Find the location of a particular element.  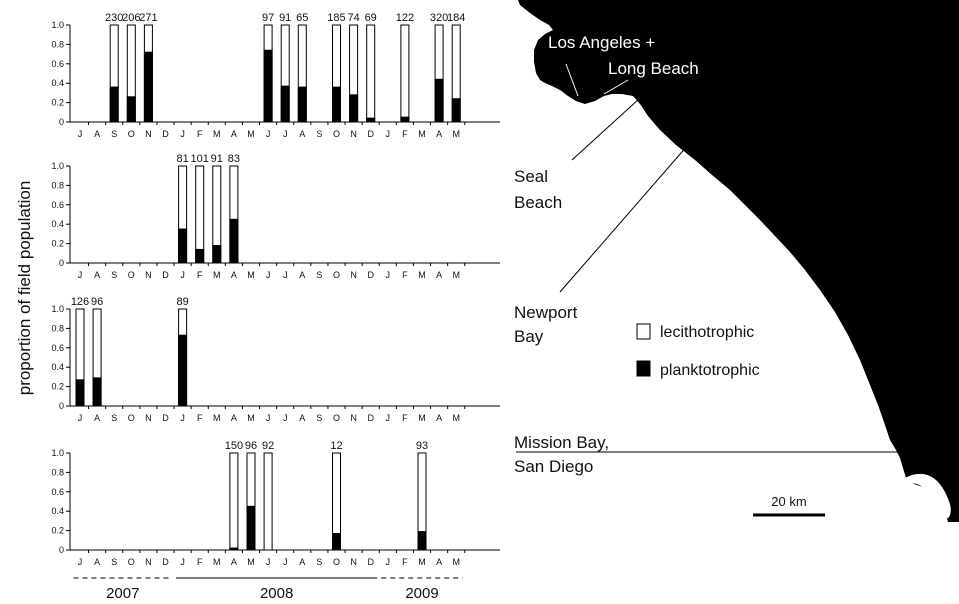

sample-size-label: 126 is located at coordinates (80, 302).